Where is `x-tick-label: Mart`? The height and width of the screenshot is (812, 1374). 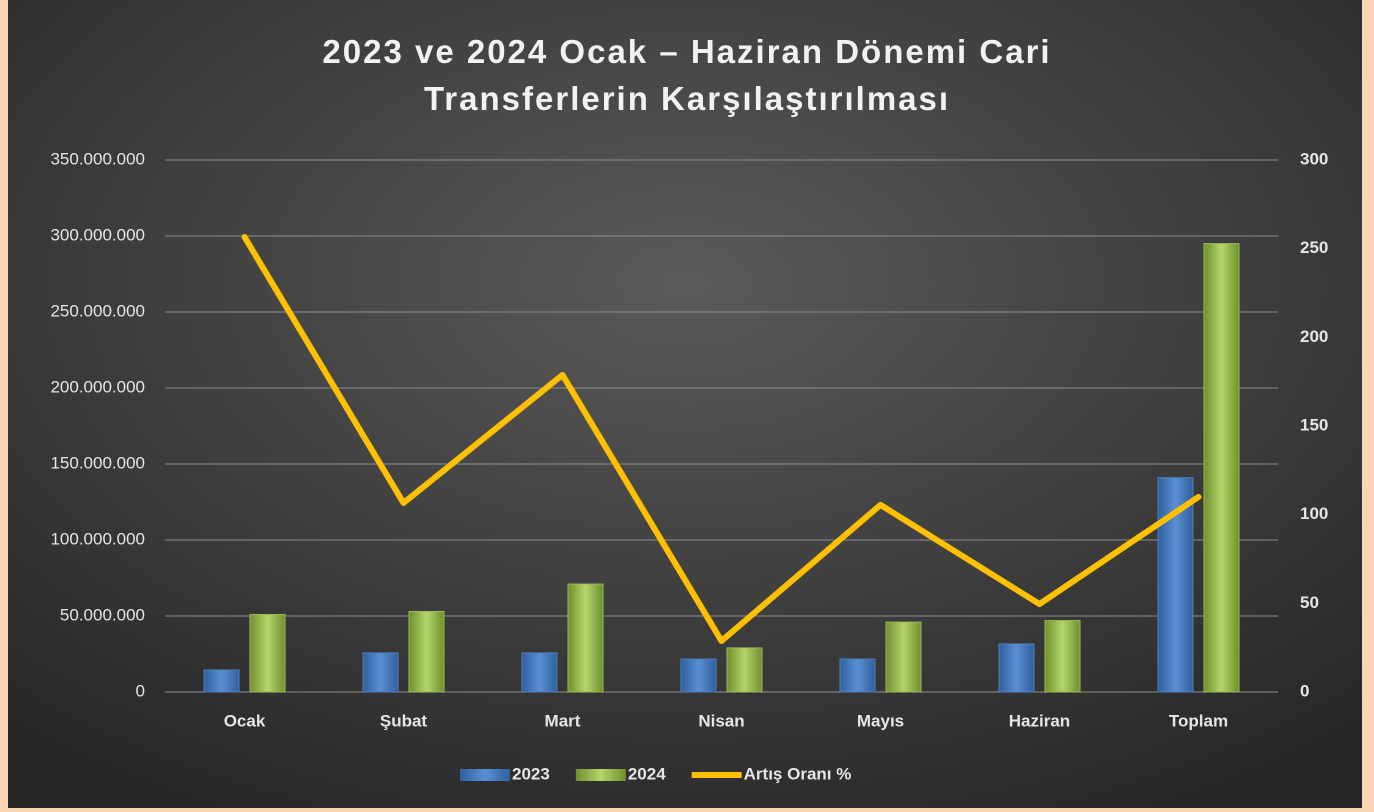
x-tick-label: Mart is located at coordinates (563, 720).